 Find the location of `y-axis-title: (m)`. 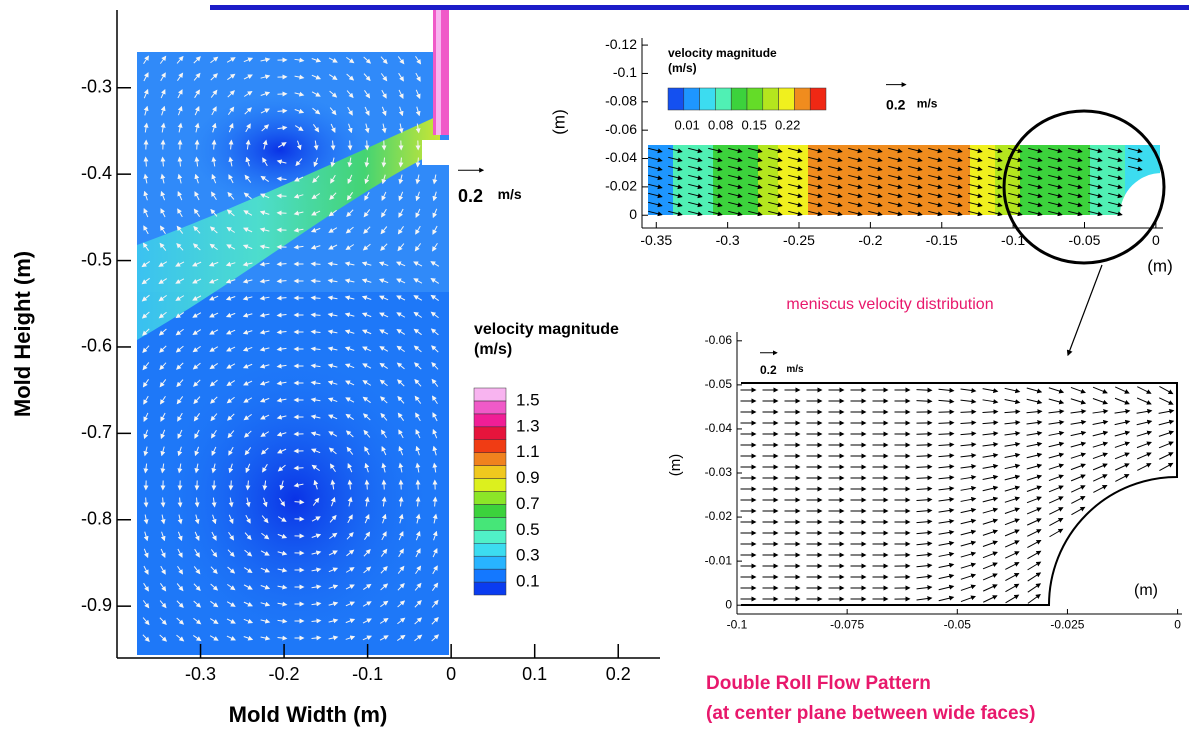

y-axis-title: (m) is located at coordinates (558, 121).